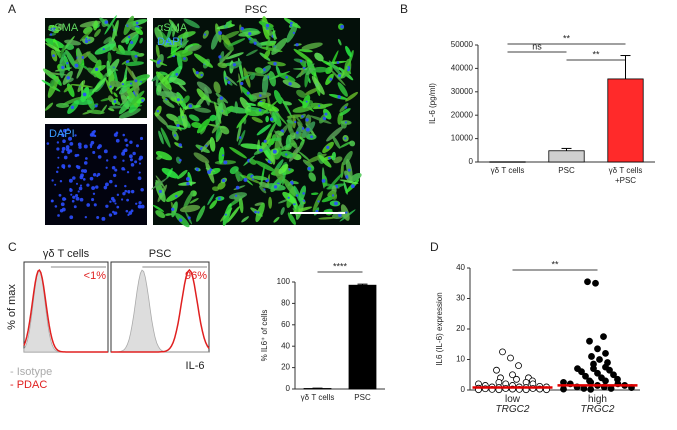  I want to click on x-tick-label: γδ T cells, so click(508, 170).